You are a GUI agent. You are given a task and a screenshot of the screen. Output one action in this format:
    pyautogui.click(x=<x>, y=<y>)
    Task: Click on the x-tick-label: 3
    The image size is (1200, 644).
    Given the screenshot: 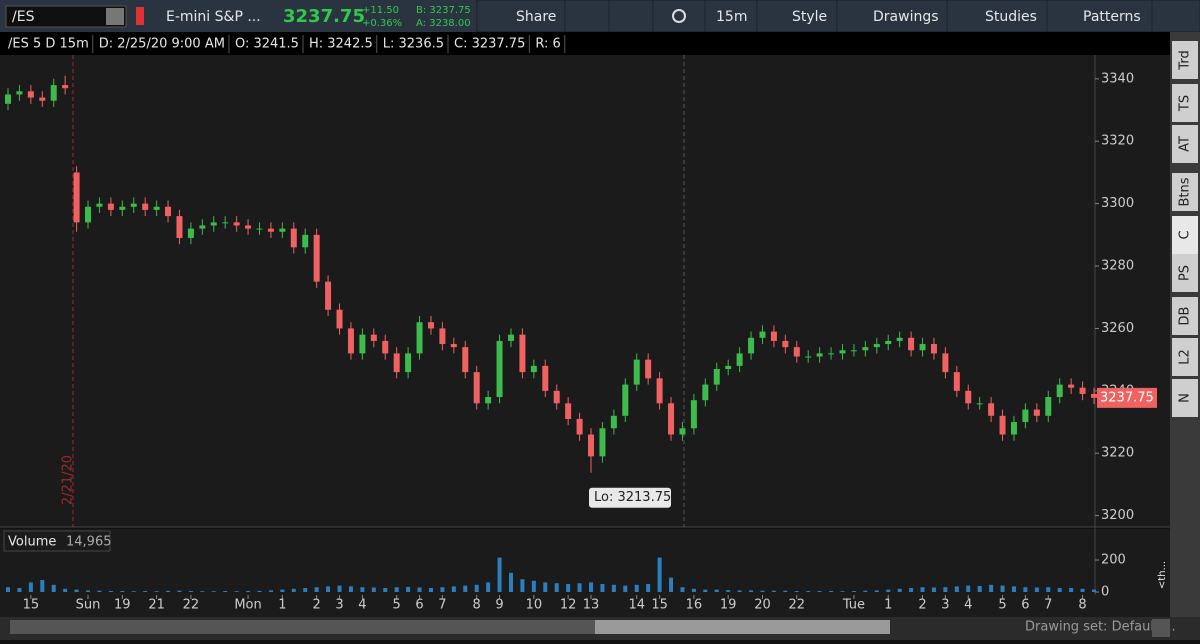 What is the action you would take?
    pyautogui.click(x=339, y=605)
    